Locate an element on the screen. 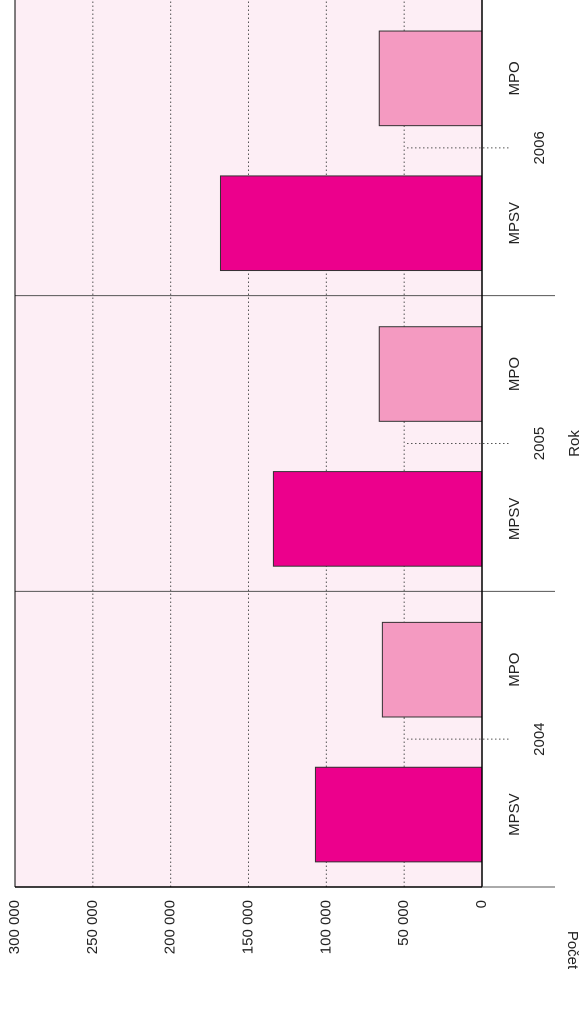  x-tick-label: 2006 is located at coordinates (539, 147).